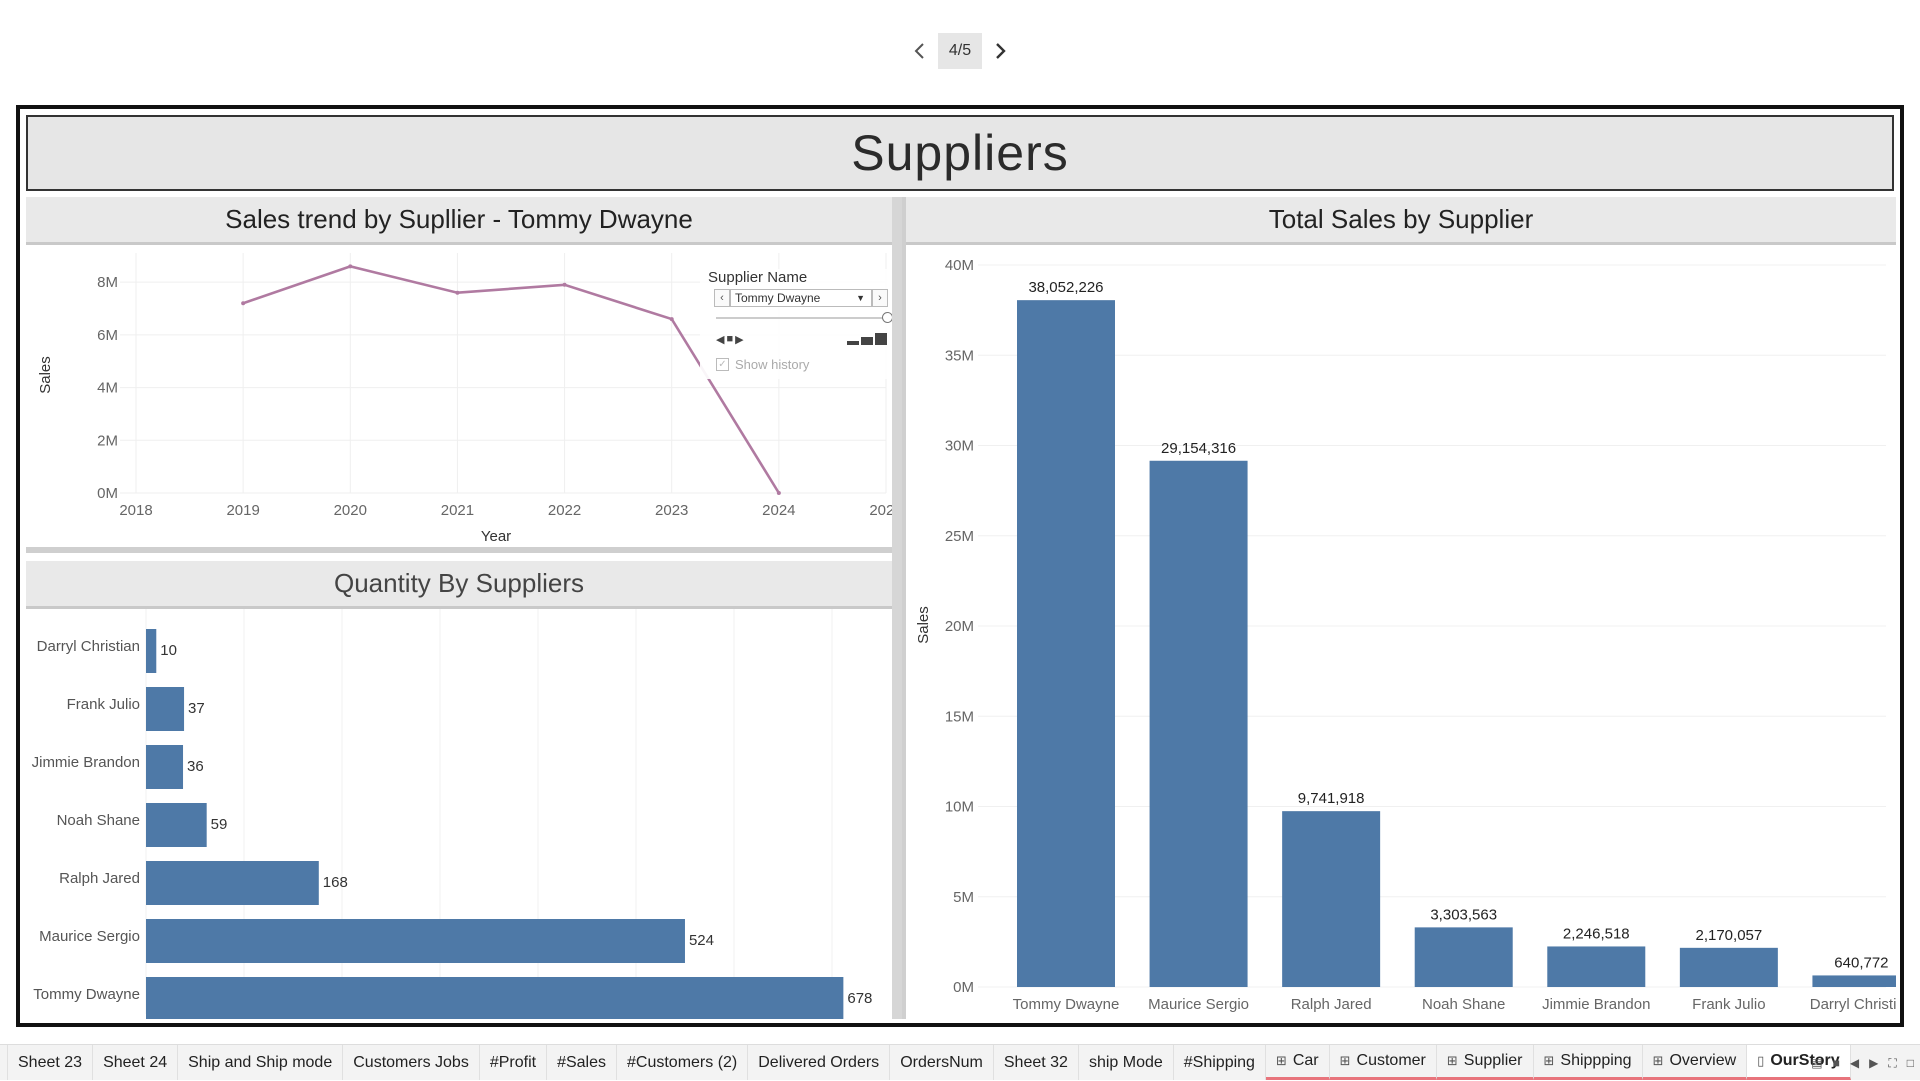  What do you see at coordinates (801, 298) in the screenshot?
I see `supplier-dropdown: Tommy Dwayne ▼` at bounding box center [801, 298].